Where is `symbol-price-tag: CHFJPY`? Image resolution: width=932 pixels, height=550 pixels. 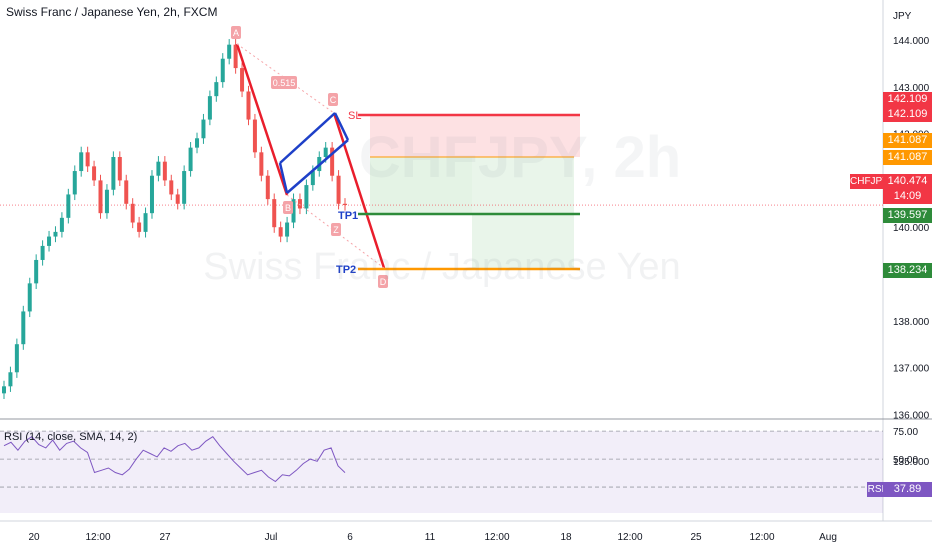 symbol-price-tag: CHFJPY is located at coordinates (869, 181).